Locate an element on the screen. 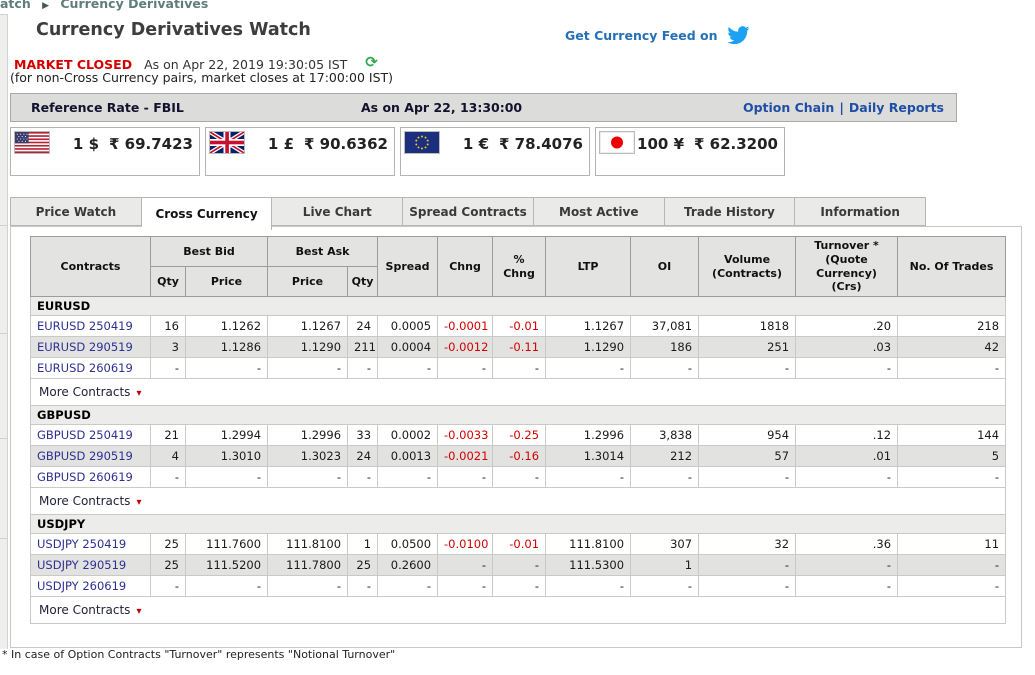  table-cell: More Contracts ▾ is located at coordinates (518, 501).